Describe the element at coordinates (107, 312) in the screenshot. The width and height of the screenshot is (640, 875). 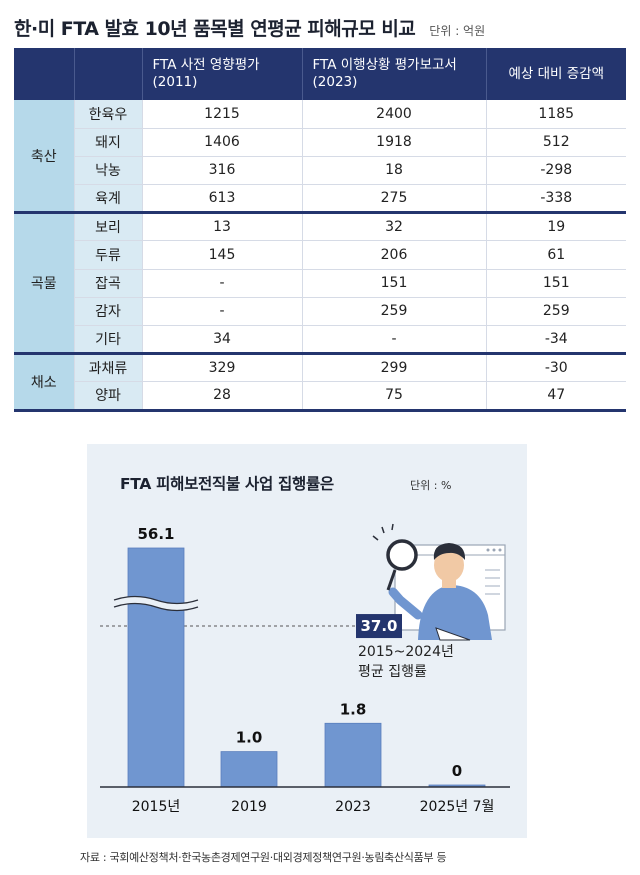
I see `item-cell: 감자` at that location.